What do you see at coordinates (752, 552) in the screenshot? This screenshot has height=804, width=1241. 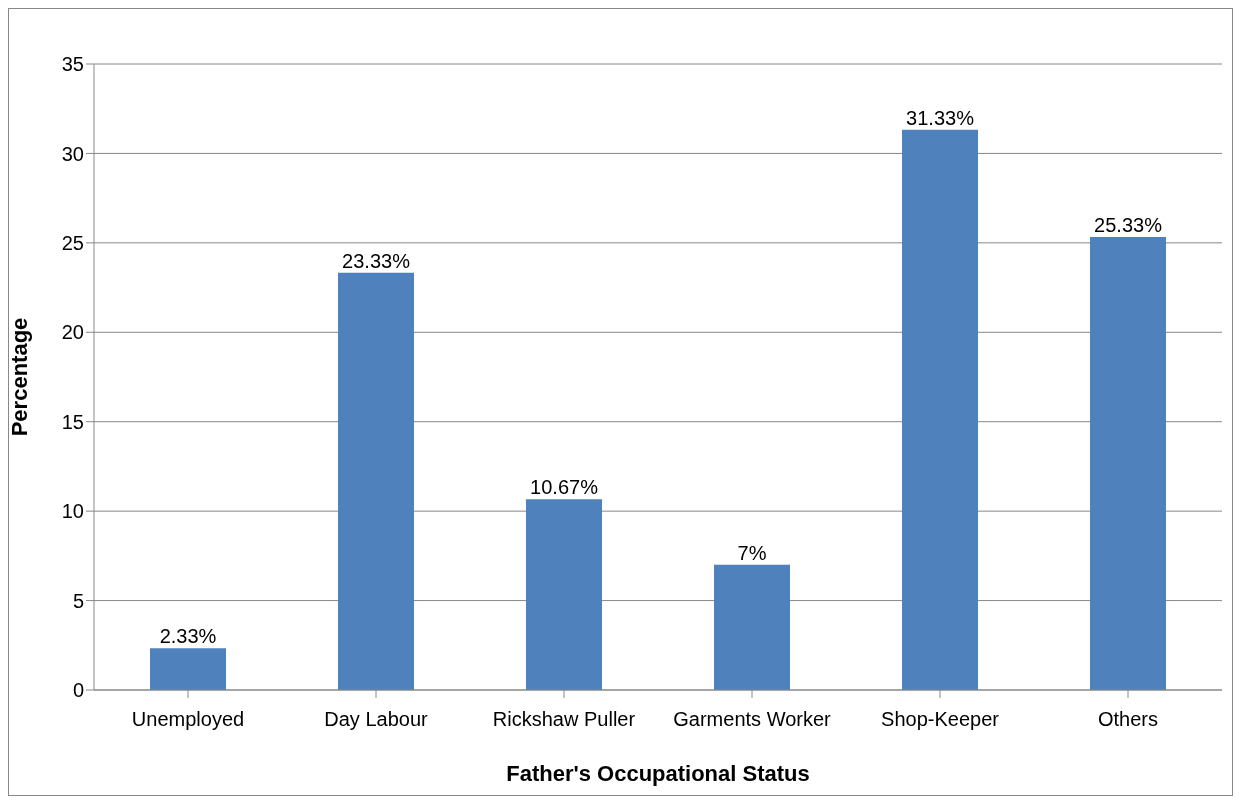 I see `data-label: 7%` at bounding box center [752, 552].